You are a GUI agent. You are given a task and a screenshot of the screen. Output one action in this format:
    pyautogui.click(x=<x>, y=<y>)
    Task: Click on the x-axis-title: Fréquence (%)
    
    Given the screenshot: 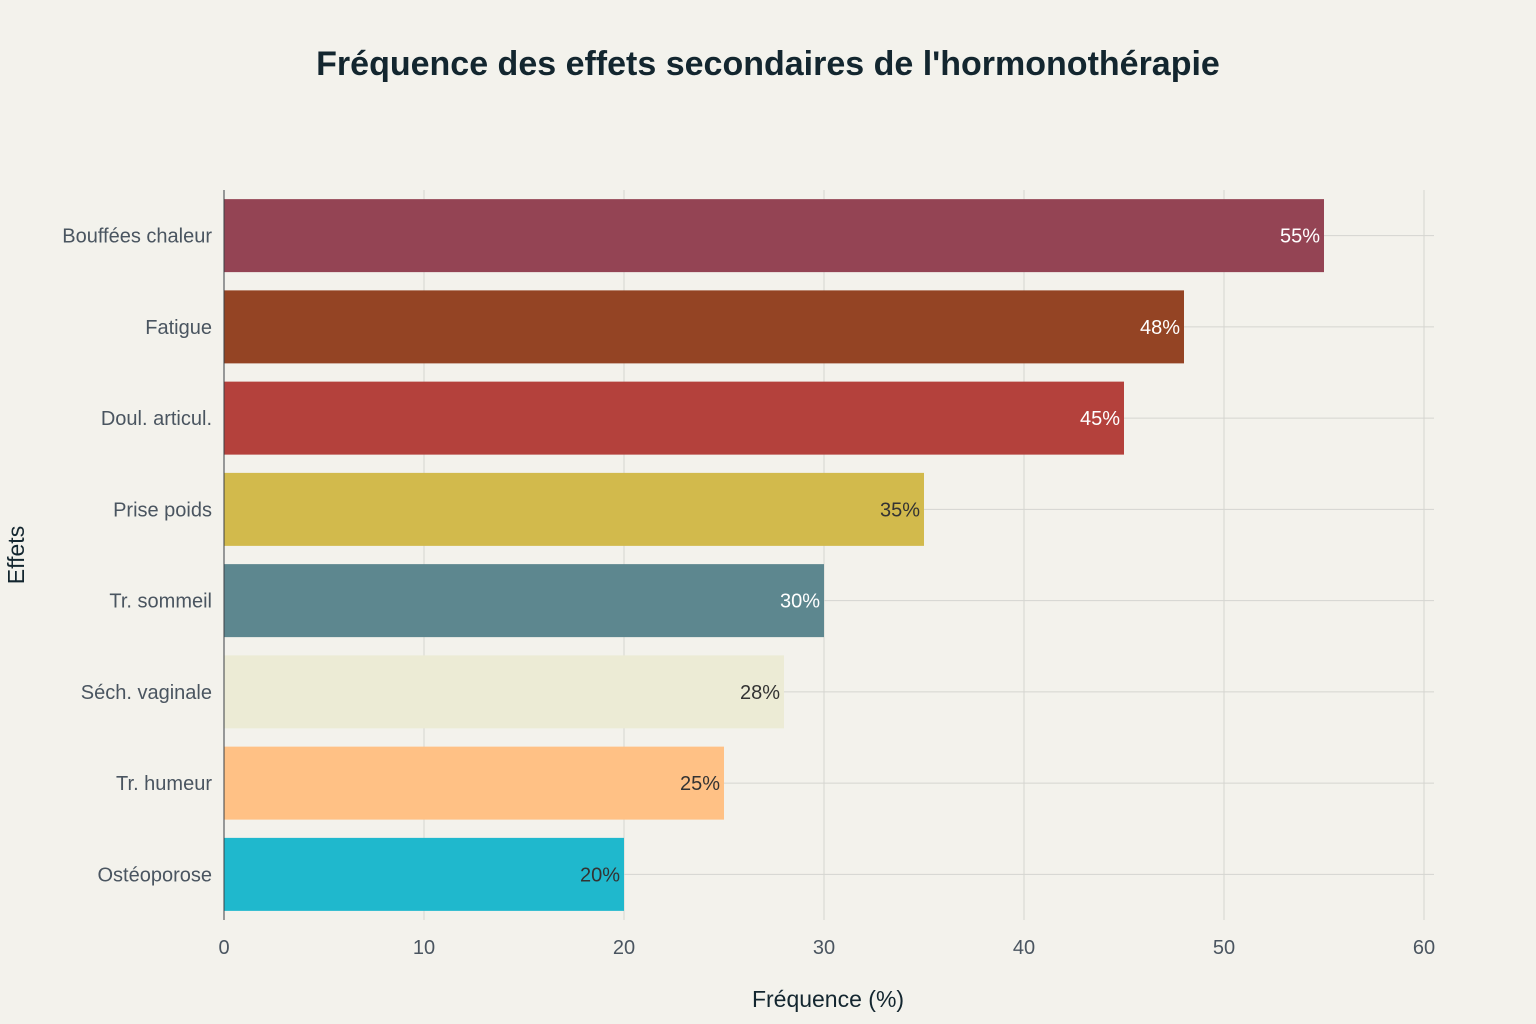 What is the action you would take?
    pyautogui.click(x=828, y=999)
    